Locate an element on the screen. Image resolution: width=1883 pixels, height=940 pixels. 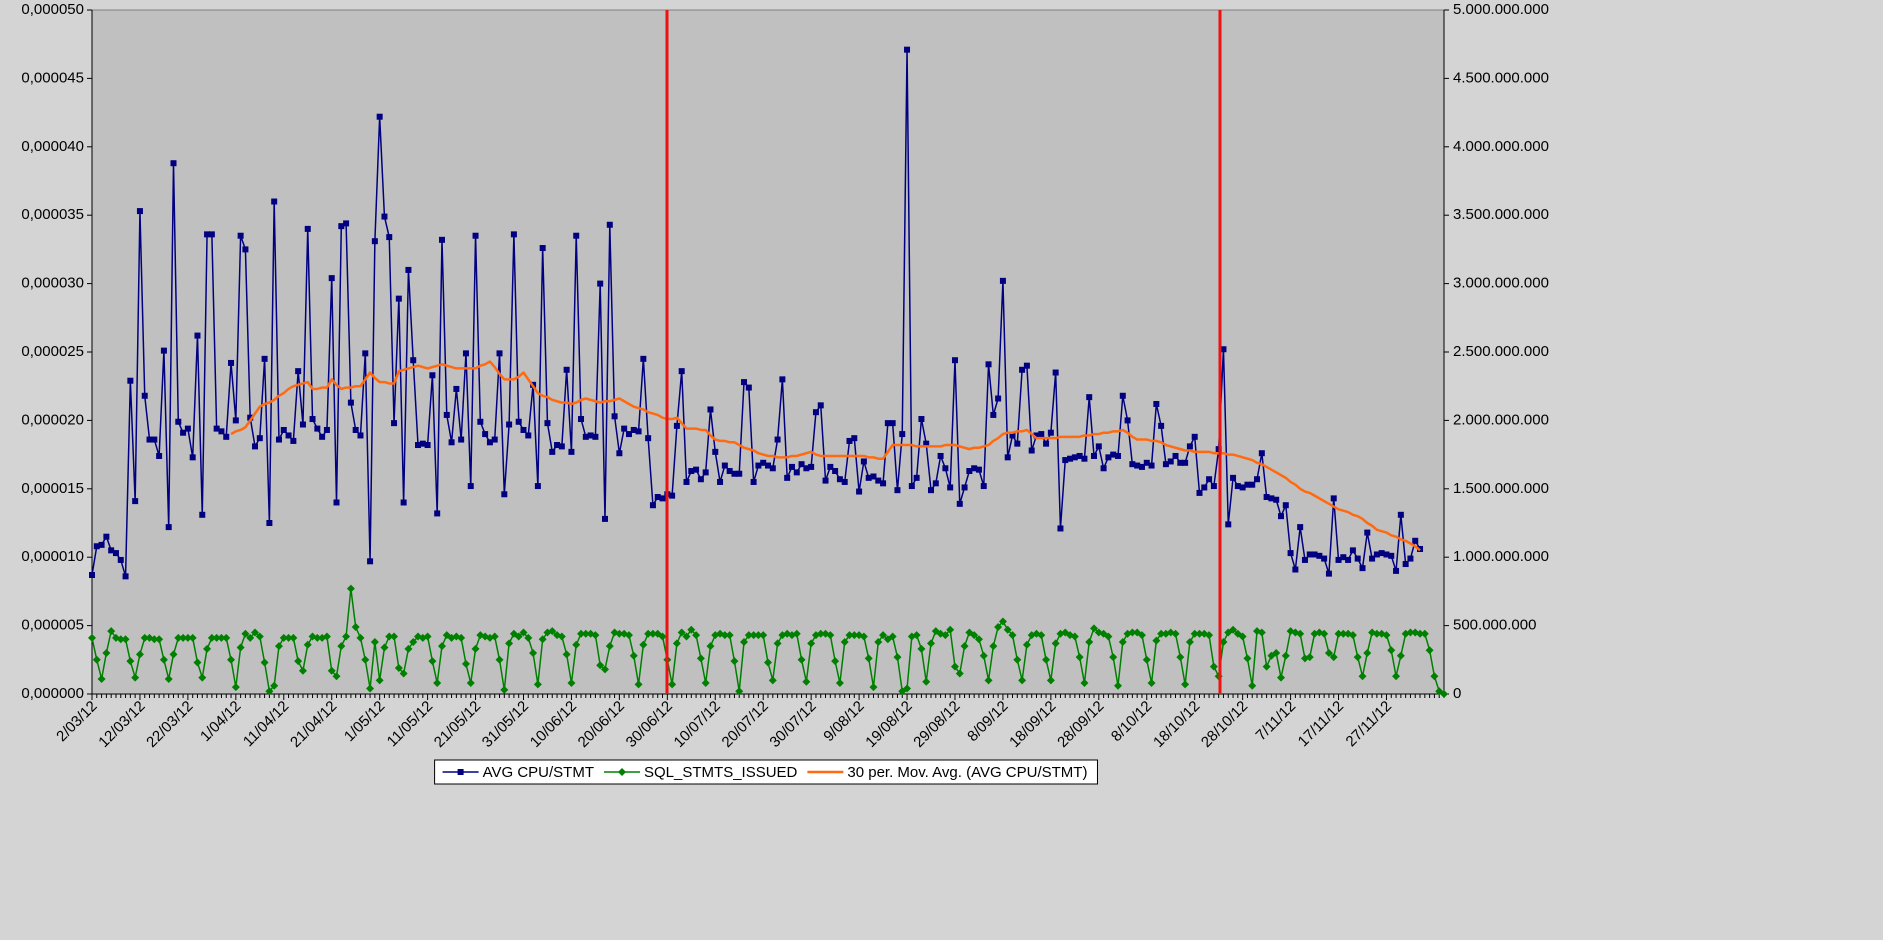
y2-tick-label: 4.500.000.000 is located at coordinates (1501, 77).